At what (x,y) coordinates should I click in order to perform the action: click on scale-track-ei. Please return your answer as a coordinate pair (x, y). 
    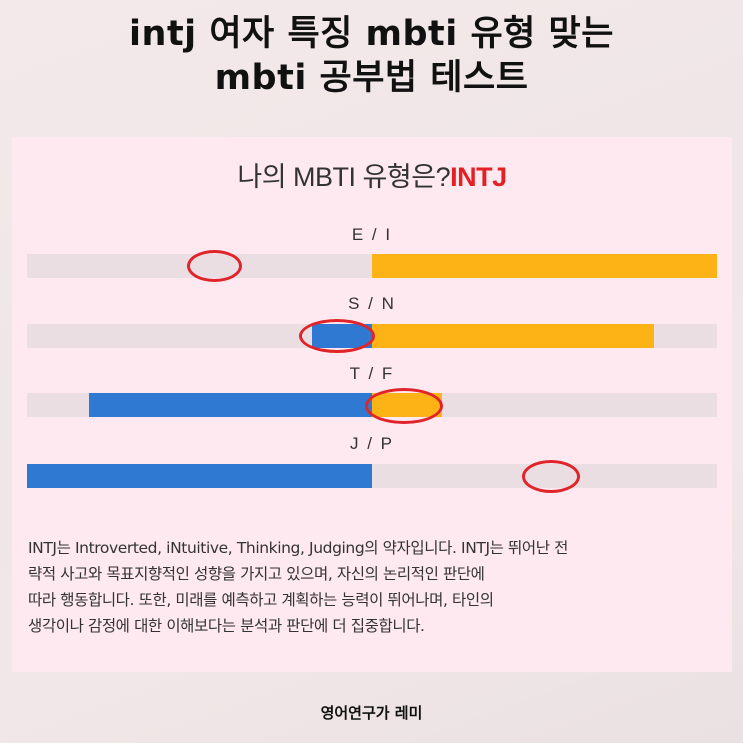
    Looking at the image, I should click on (372, 266).